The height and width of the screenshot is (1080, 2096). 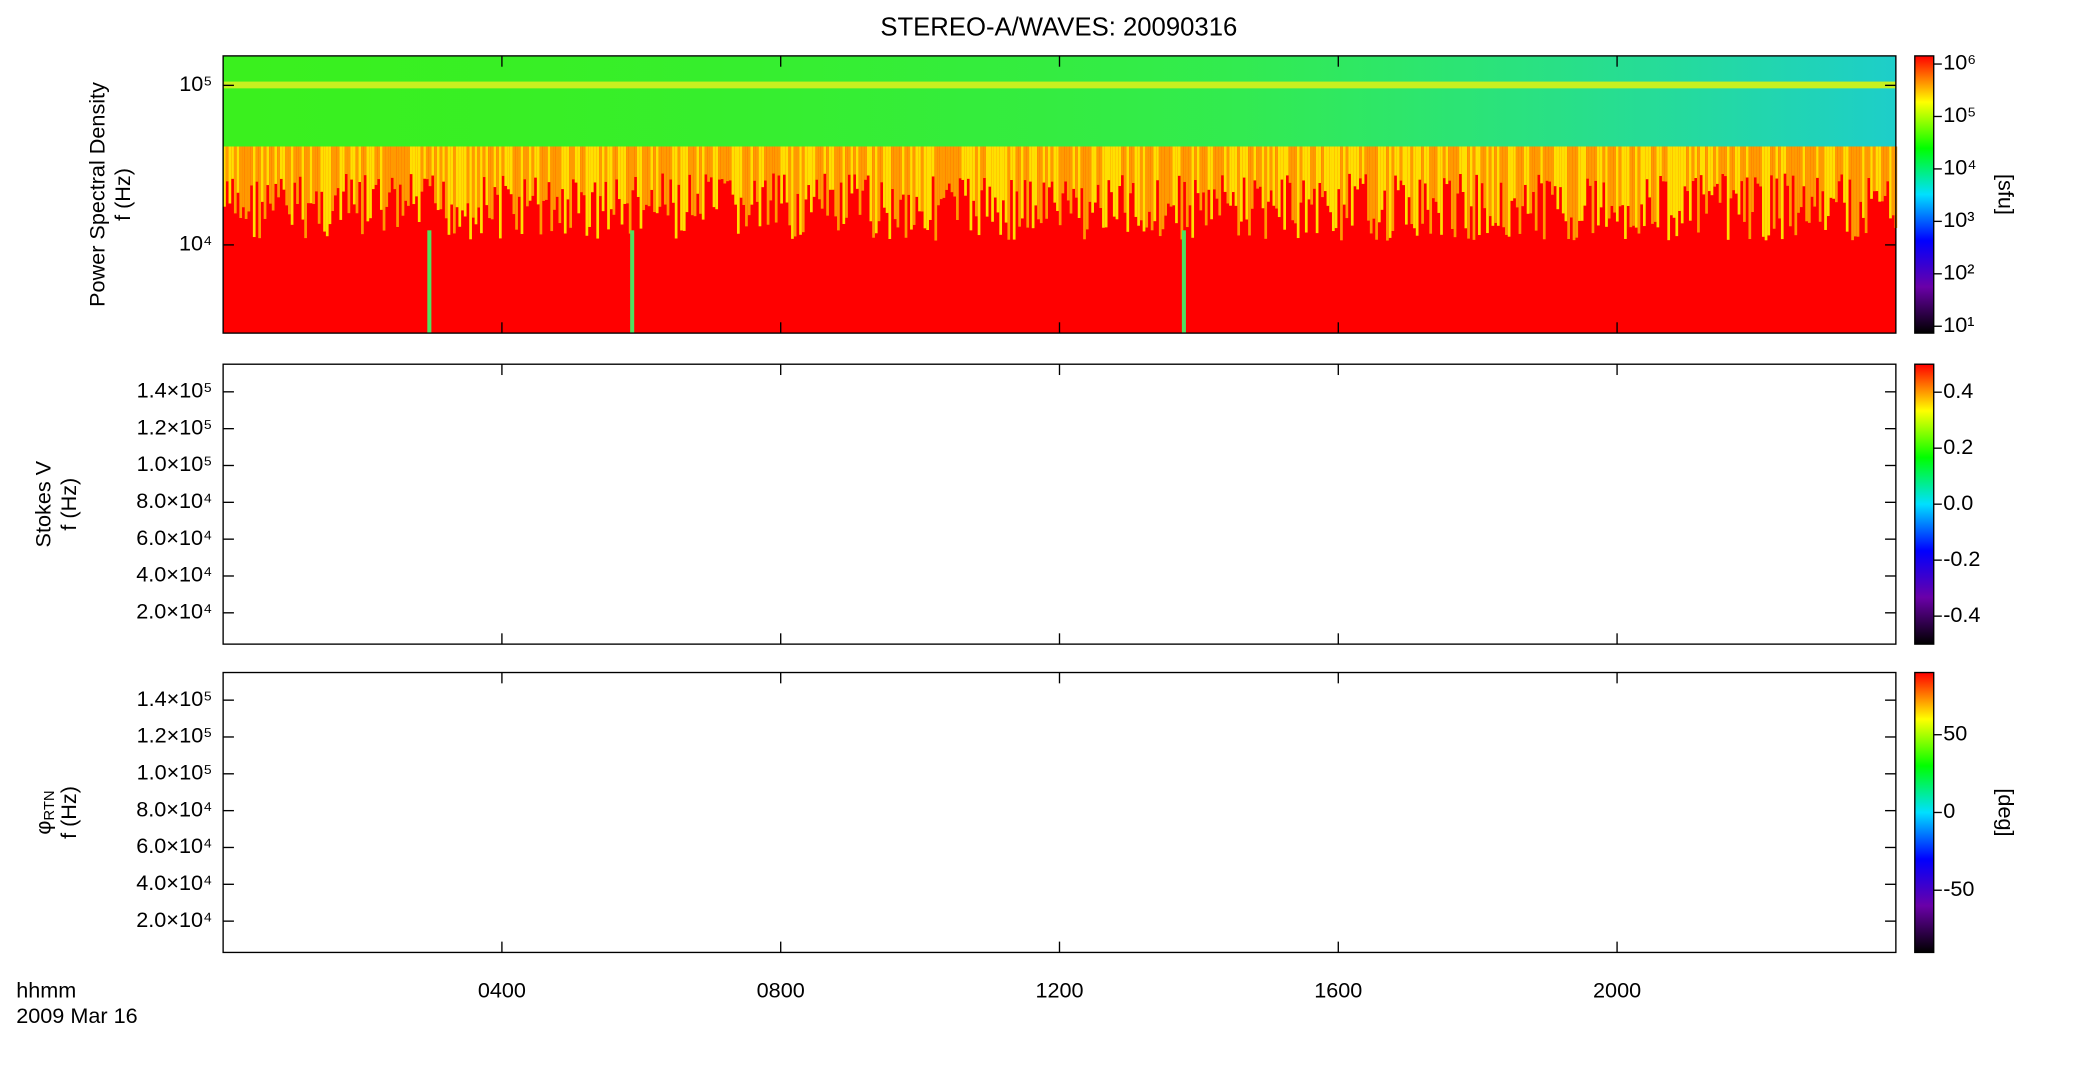 What do you see at coordinates (1338, 989) in the screenshot?
I see `x-tick-label: 1600` at bounding box center [1338, 989].